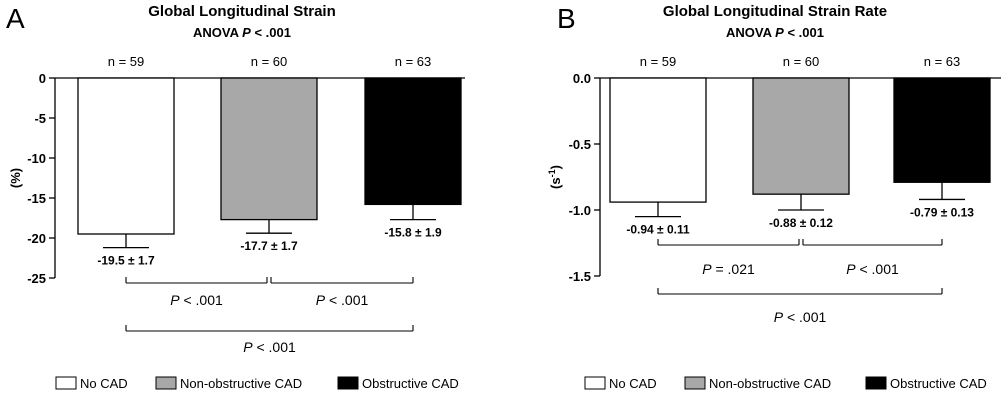 Image resolution: width=1001 pixels, height=418 pixels. Describe the element at coordinates (658, 230) in the screenshot. I see `data-label: -0.94 ± 0.11` at that location.